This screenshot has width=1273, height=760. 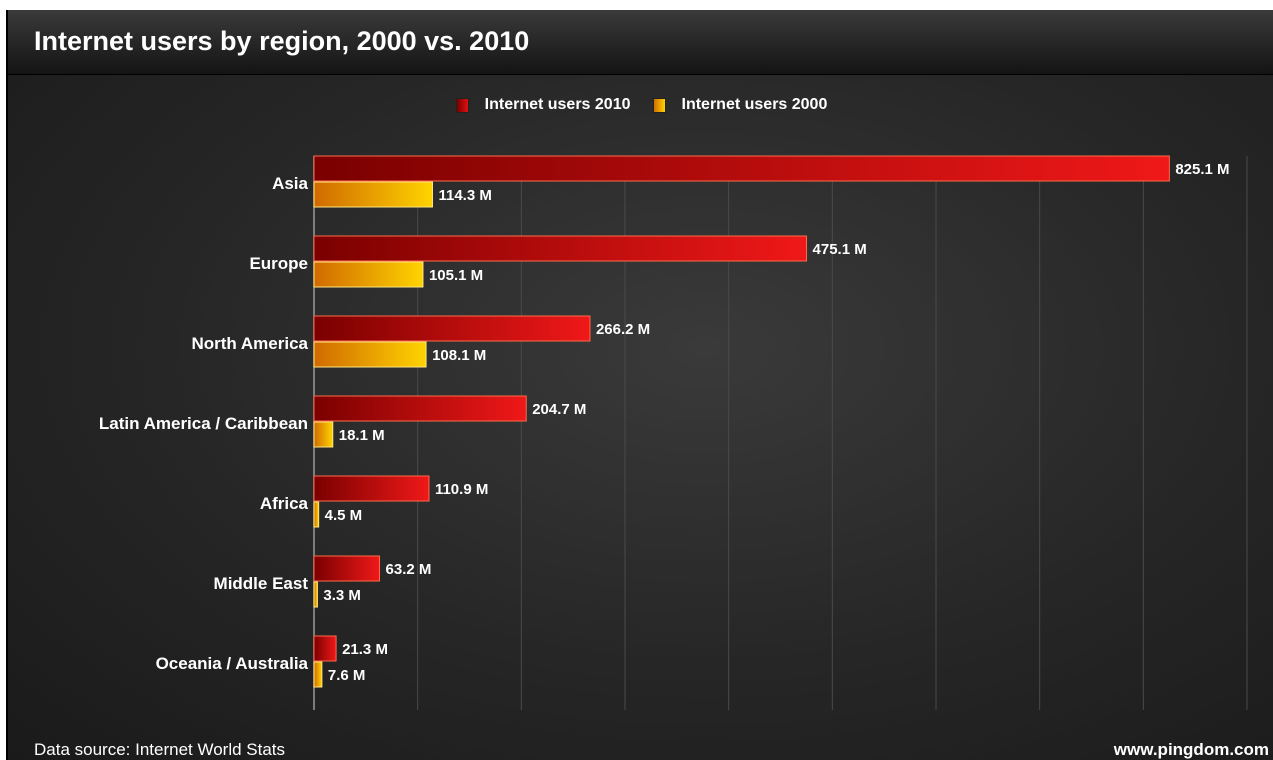 What do you see at coordinates (461, 489) in the screenshot?
I see `data-label: 110.9 M` at bounding box center [461, 489].